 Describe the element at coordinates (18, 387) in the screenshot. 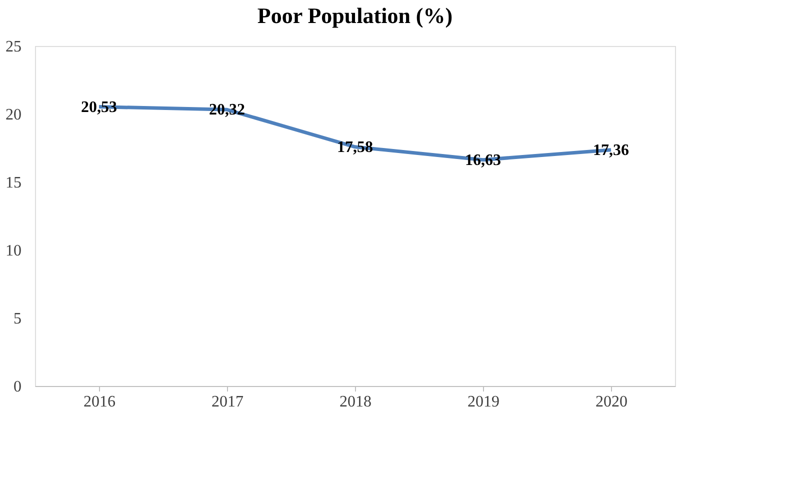

I see `y-tick-label: 0` at that location.